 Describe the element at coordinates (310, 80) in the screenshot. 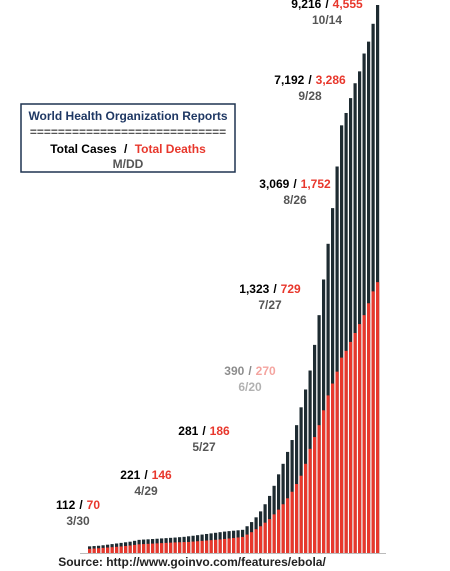

I see `value-label: 7,192 / 3,286` at that location.